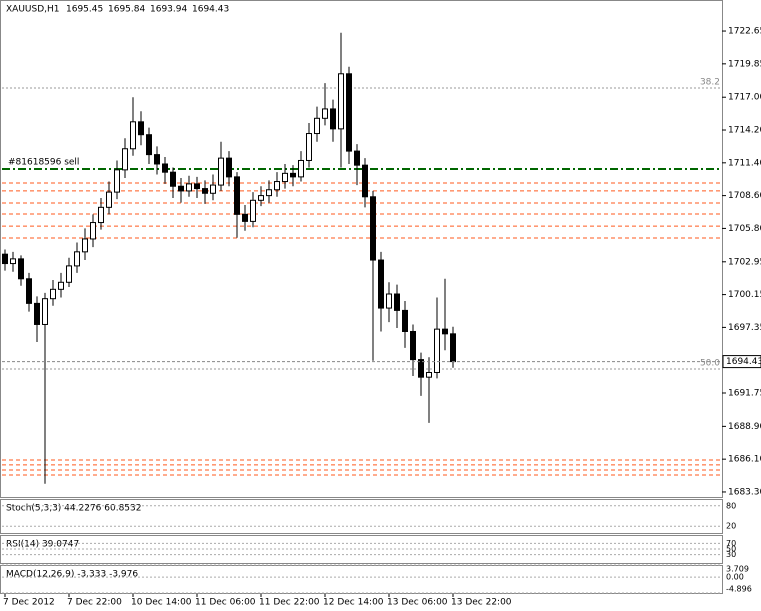  Describe the element at coordinates (289, 603) in the screenshot. I see `x-tick-label: 11 Dec 22:00` at that location.